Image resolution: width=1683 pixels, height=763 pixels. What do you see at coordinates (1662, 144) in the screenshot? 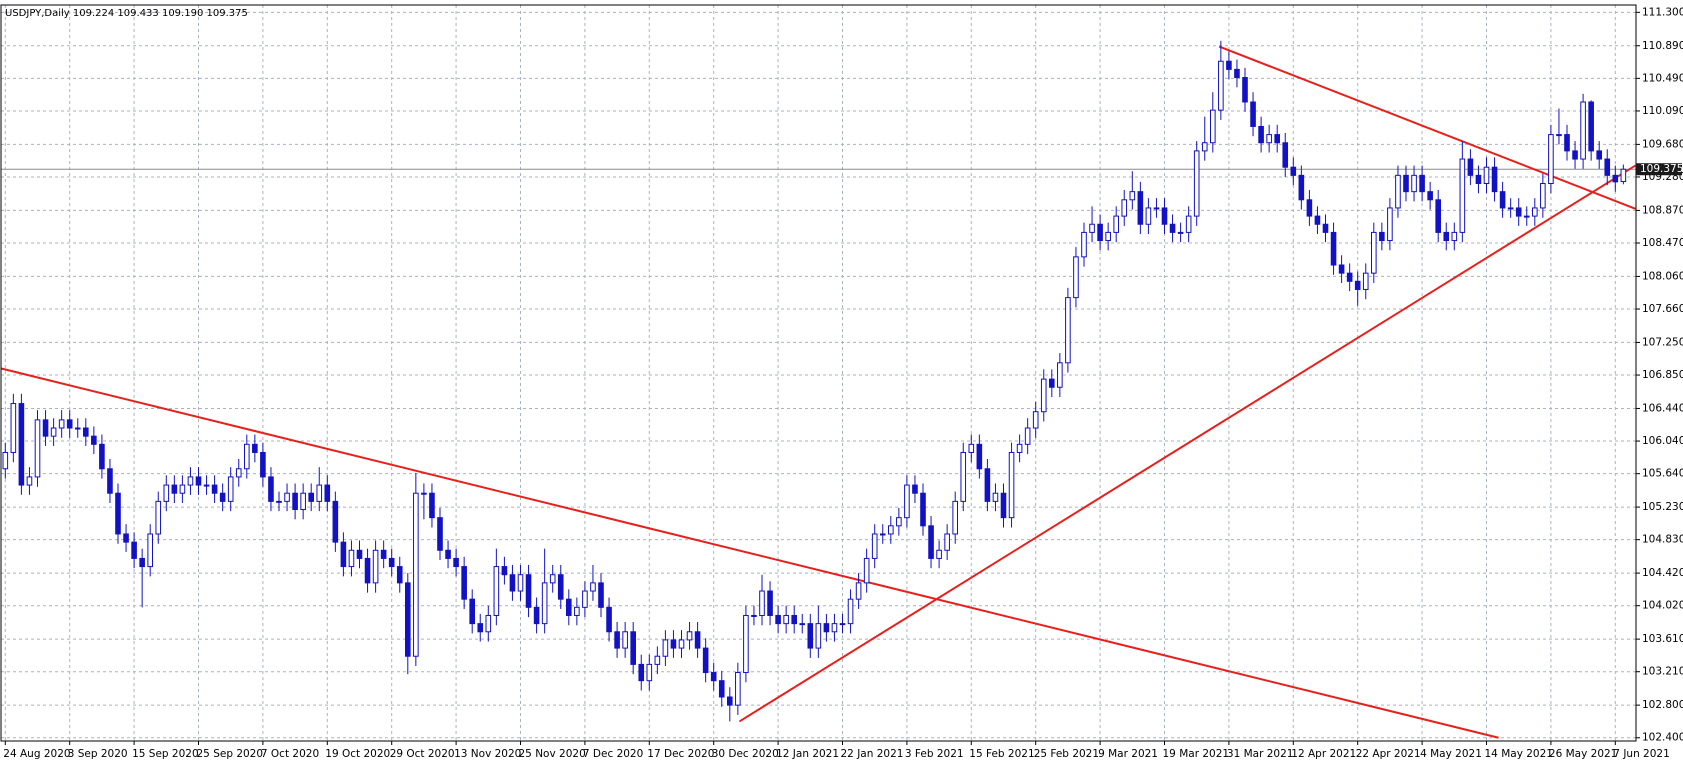
I see `y-tick-label: 109.680` at bounding box center [1662, 144].